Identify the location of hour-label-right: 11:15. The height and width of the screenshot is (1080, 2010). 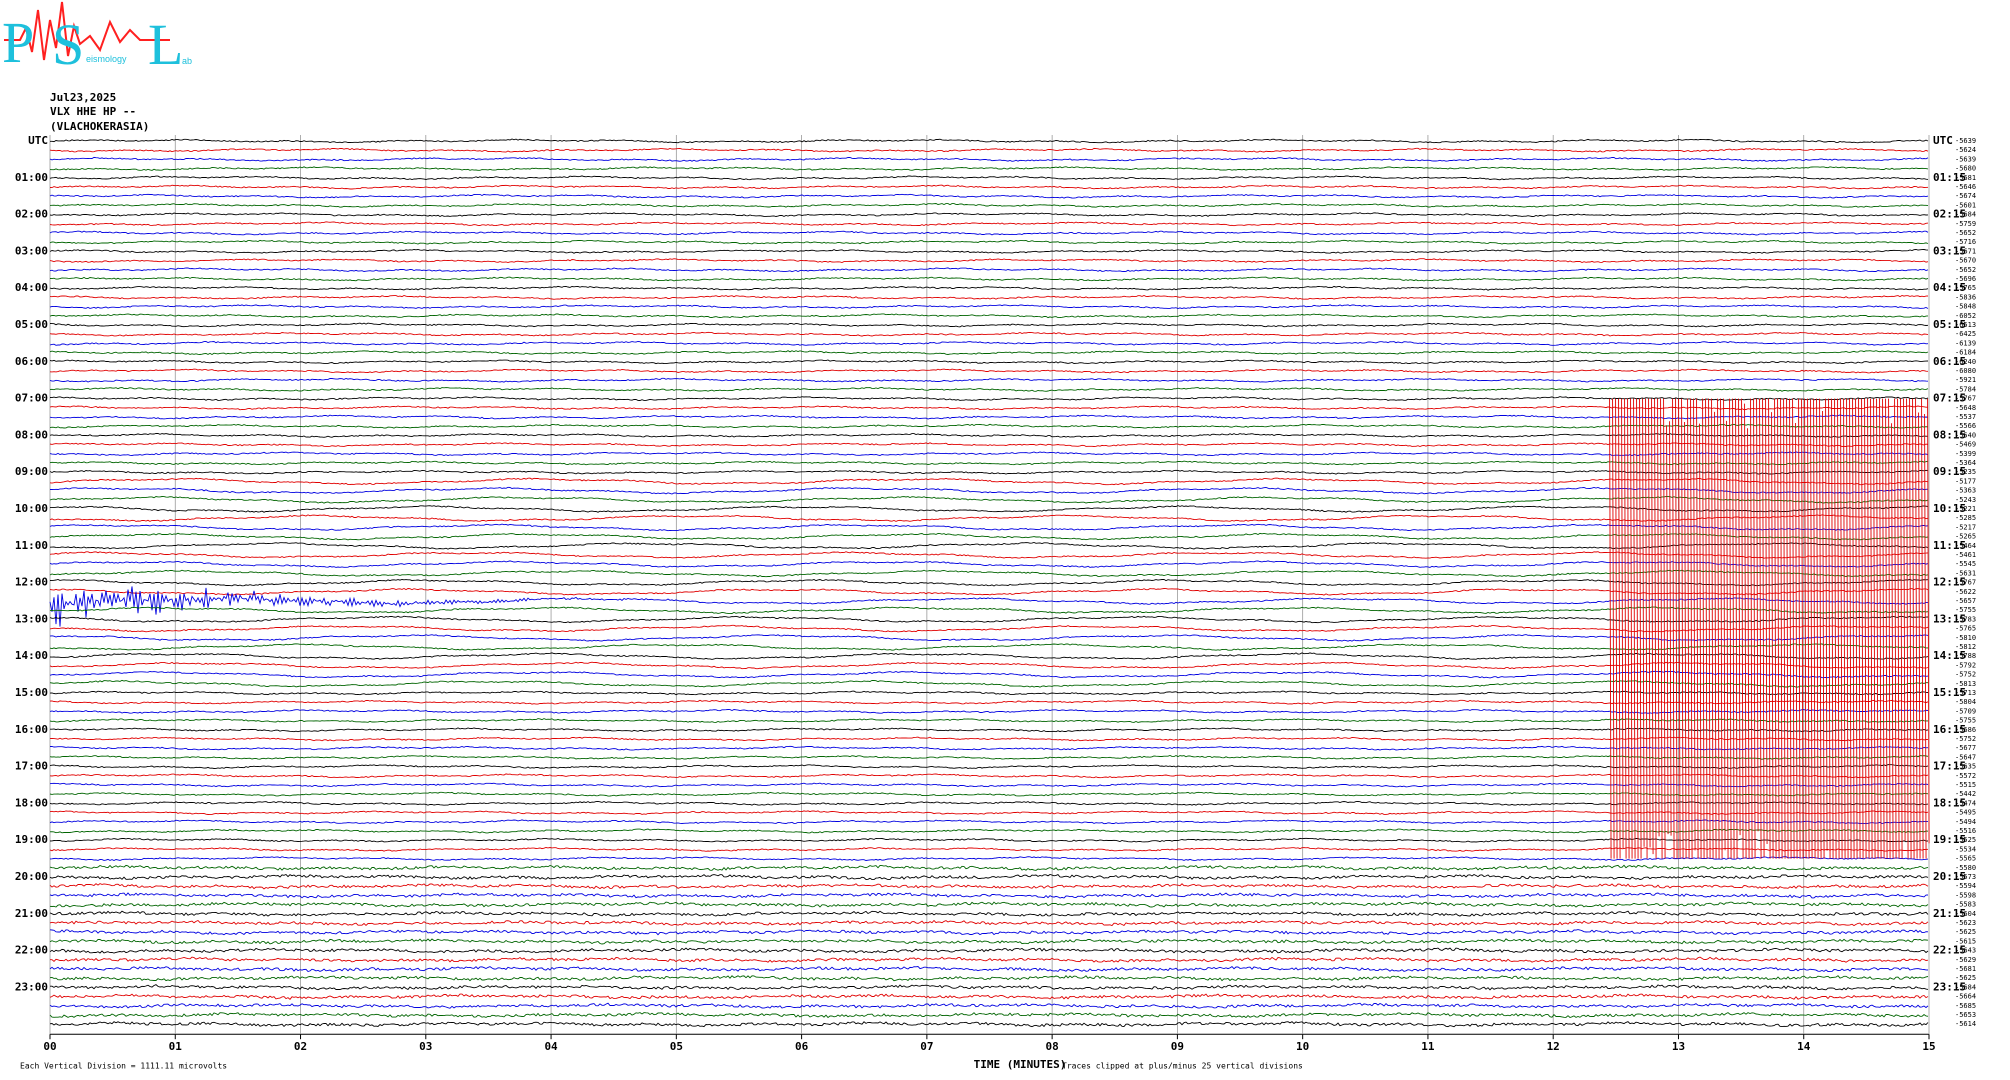
(1949, 545).